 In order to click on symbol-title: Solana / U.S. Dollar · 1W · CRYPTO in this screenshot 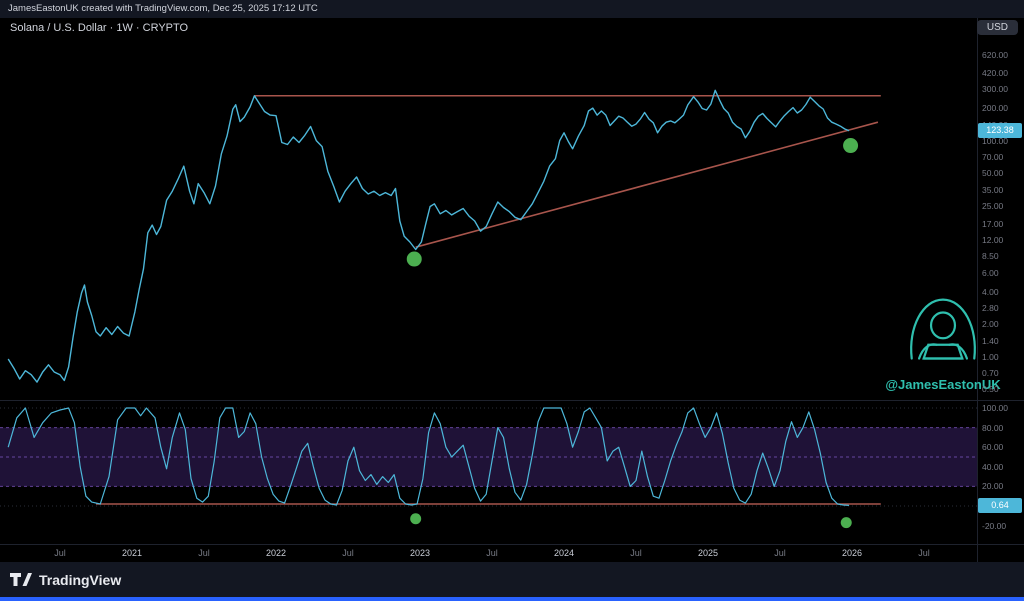, I will do `click(99, 28)`.